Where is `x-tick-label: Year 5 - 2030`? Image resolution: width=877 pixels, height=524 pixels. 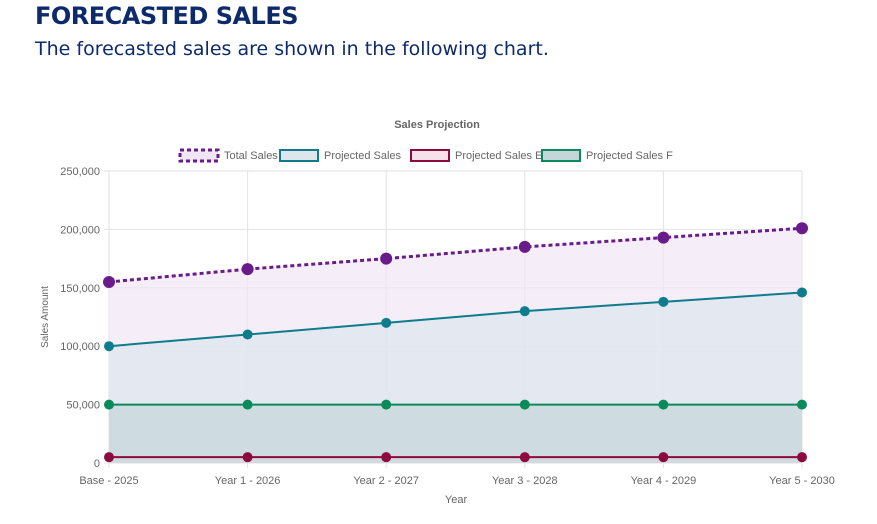 x-tick-label: Year 5 - 2030 is located at coordinates (802, 481).